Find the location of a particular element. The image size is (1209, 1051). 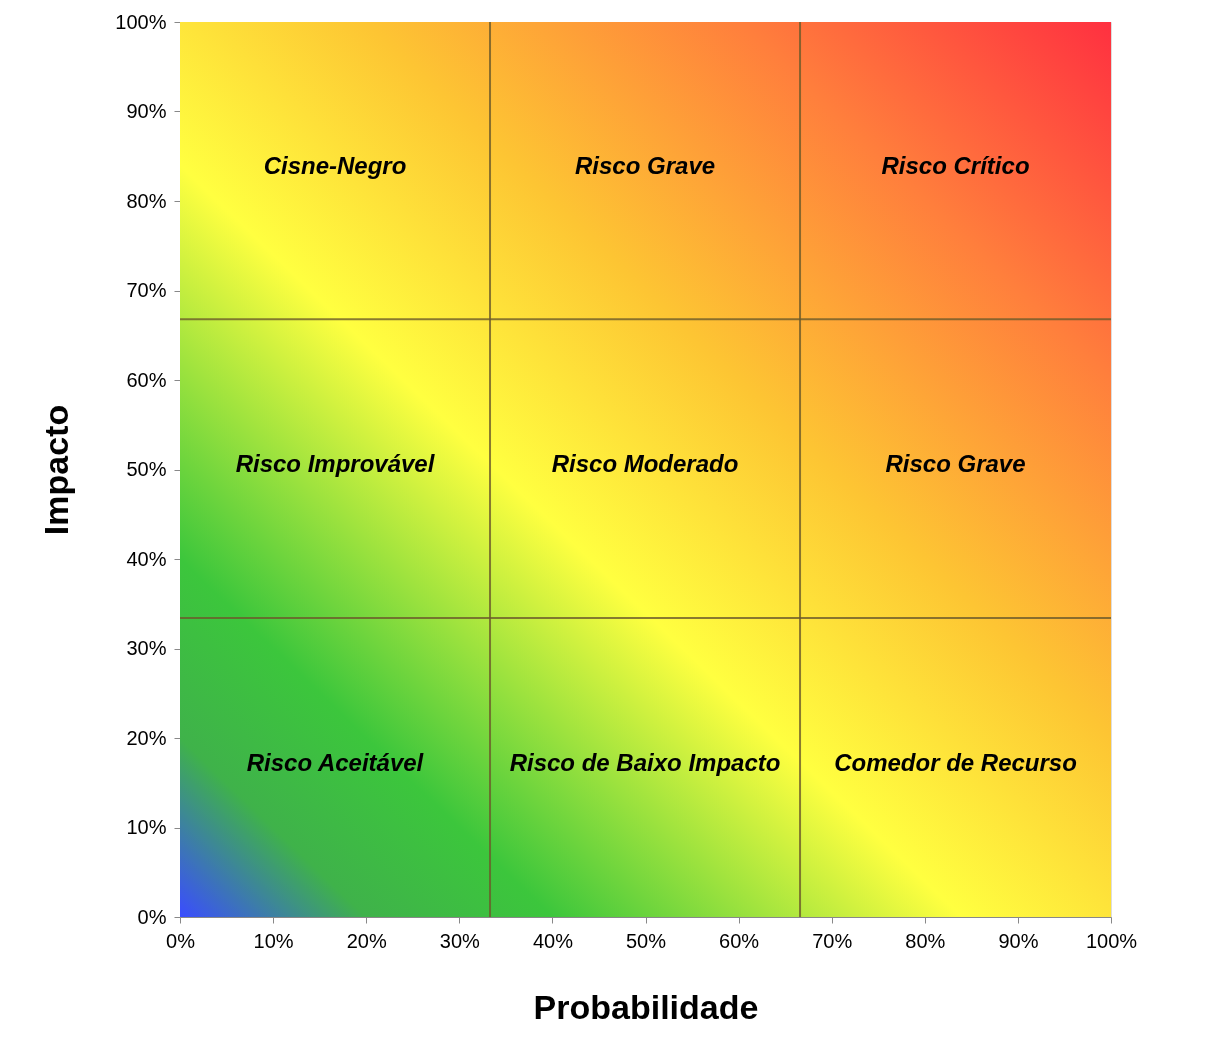

annotation: Cisne-Negro is located at coordinates (335, 165).